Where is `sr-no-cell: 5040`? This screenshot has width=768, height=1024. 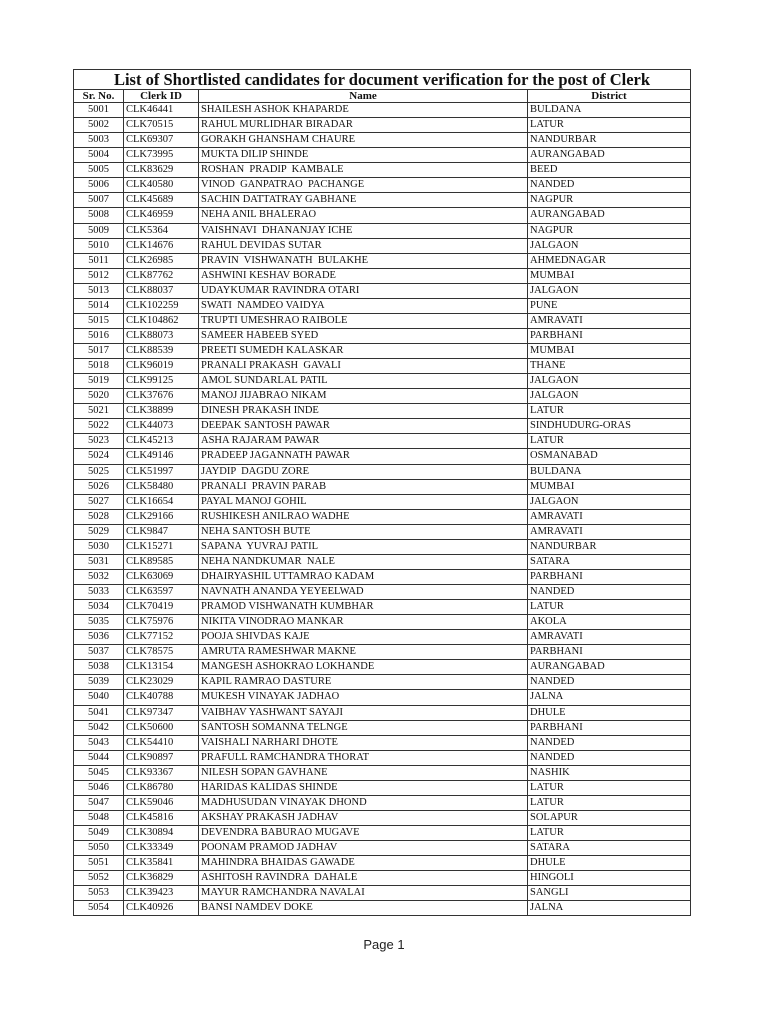
sr-no-cell: 5040 is located at coordinates (98, 697).